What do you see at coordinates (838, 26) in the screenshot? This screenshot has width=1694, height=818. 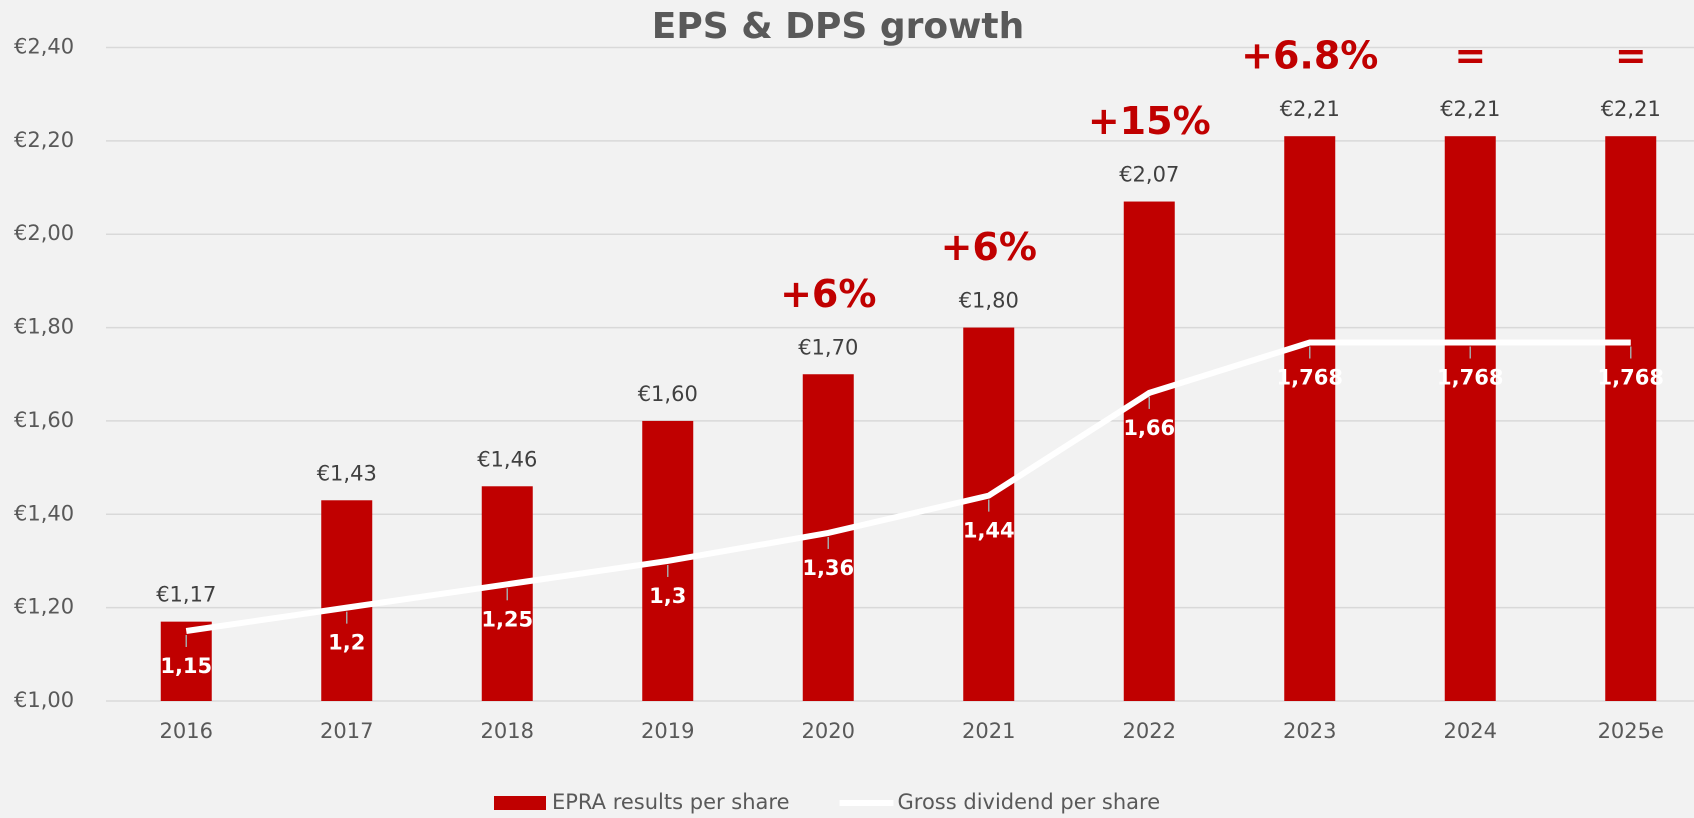 I see `chart-title: EPS & DPS growth` at bounding box center [838, 26].